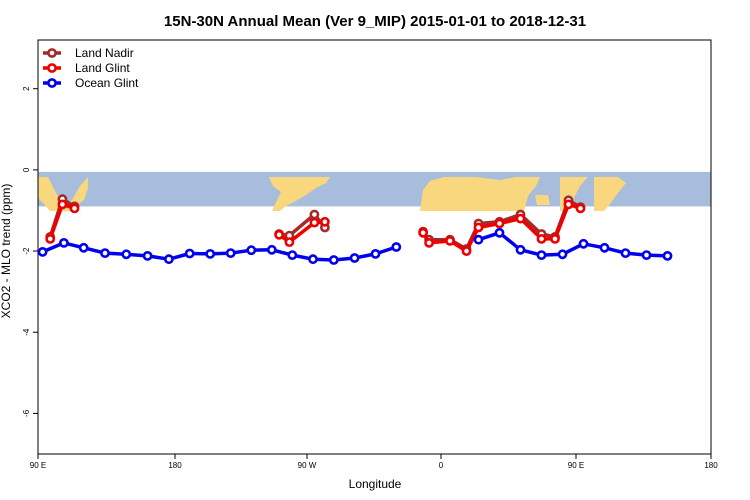  I want to click on x-axis-label: Longitude, so click(375, 484).